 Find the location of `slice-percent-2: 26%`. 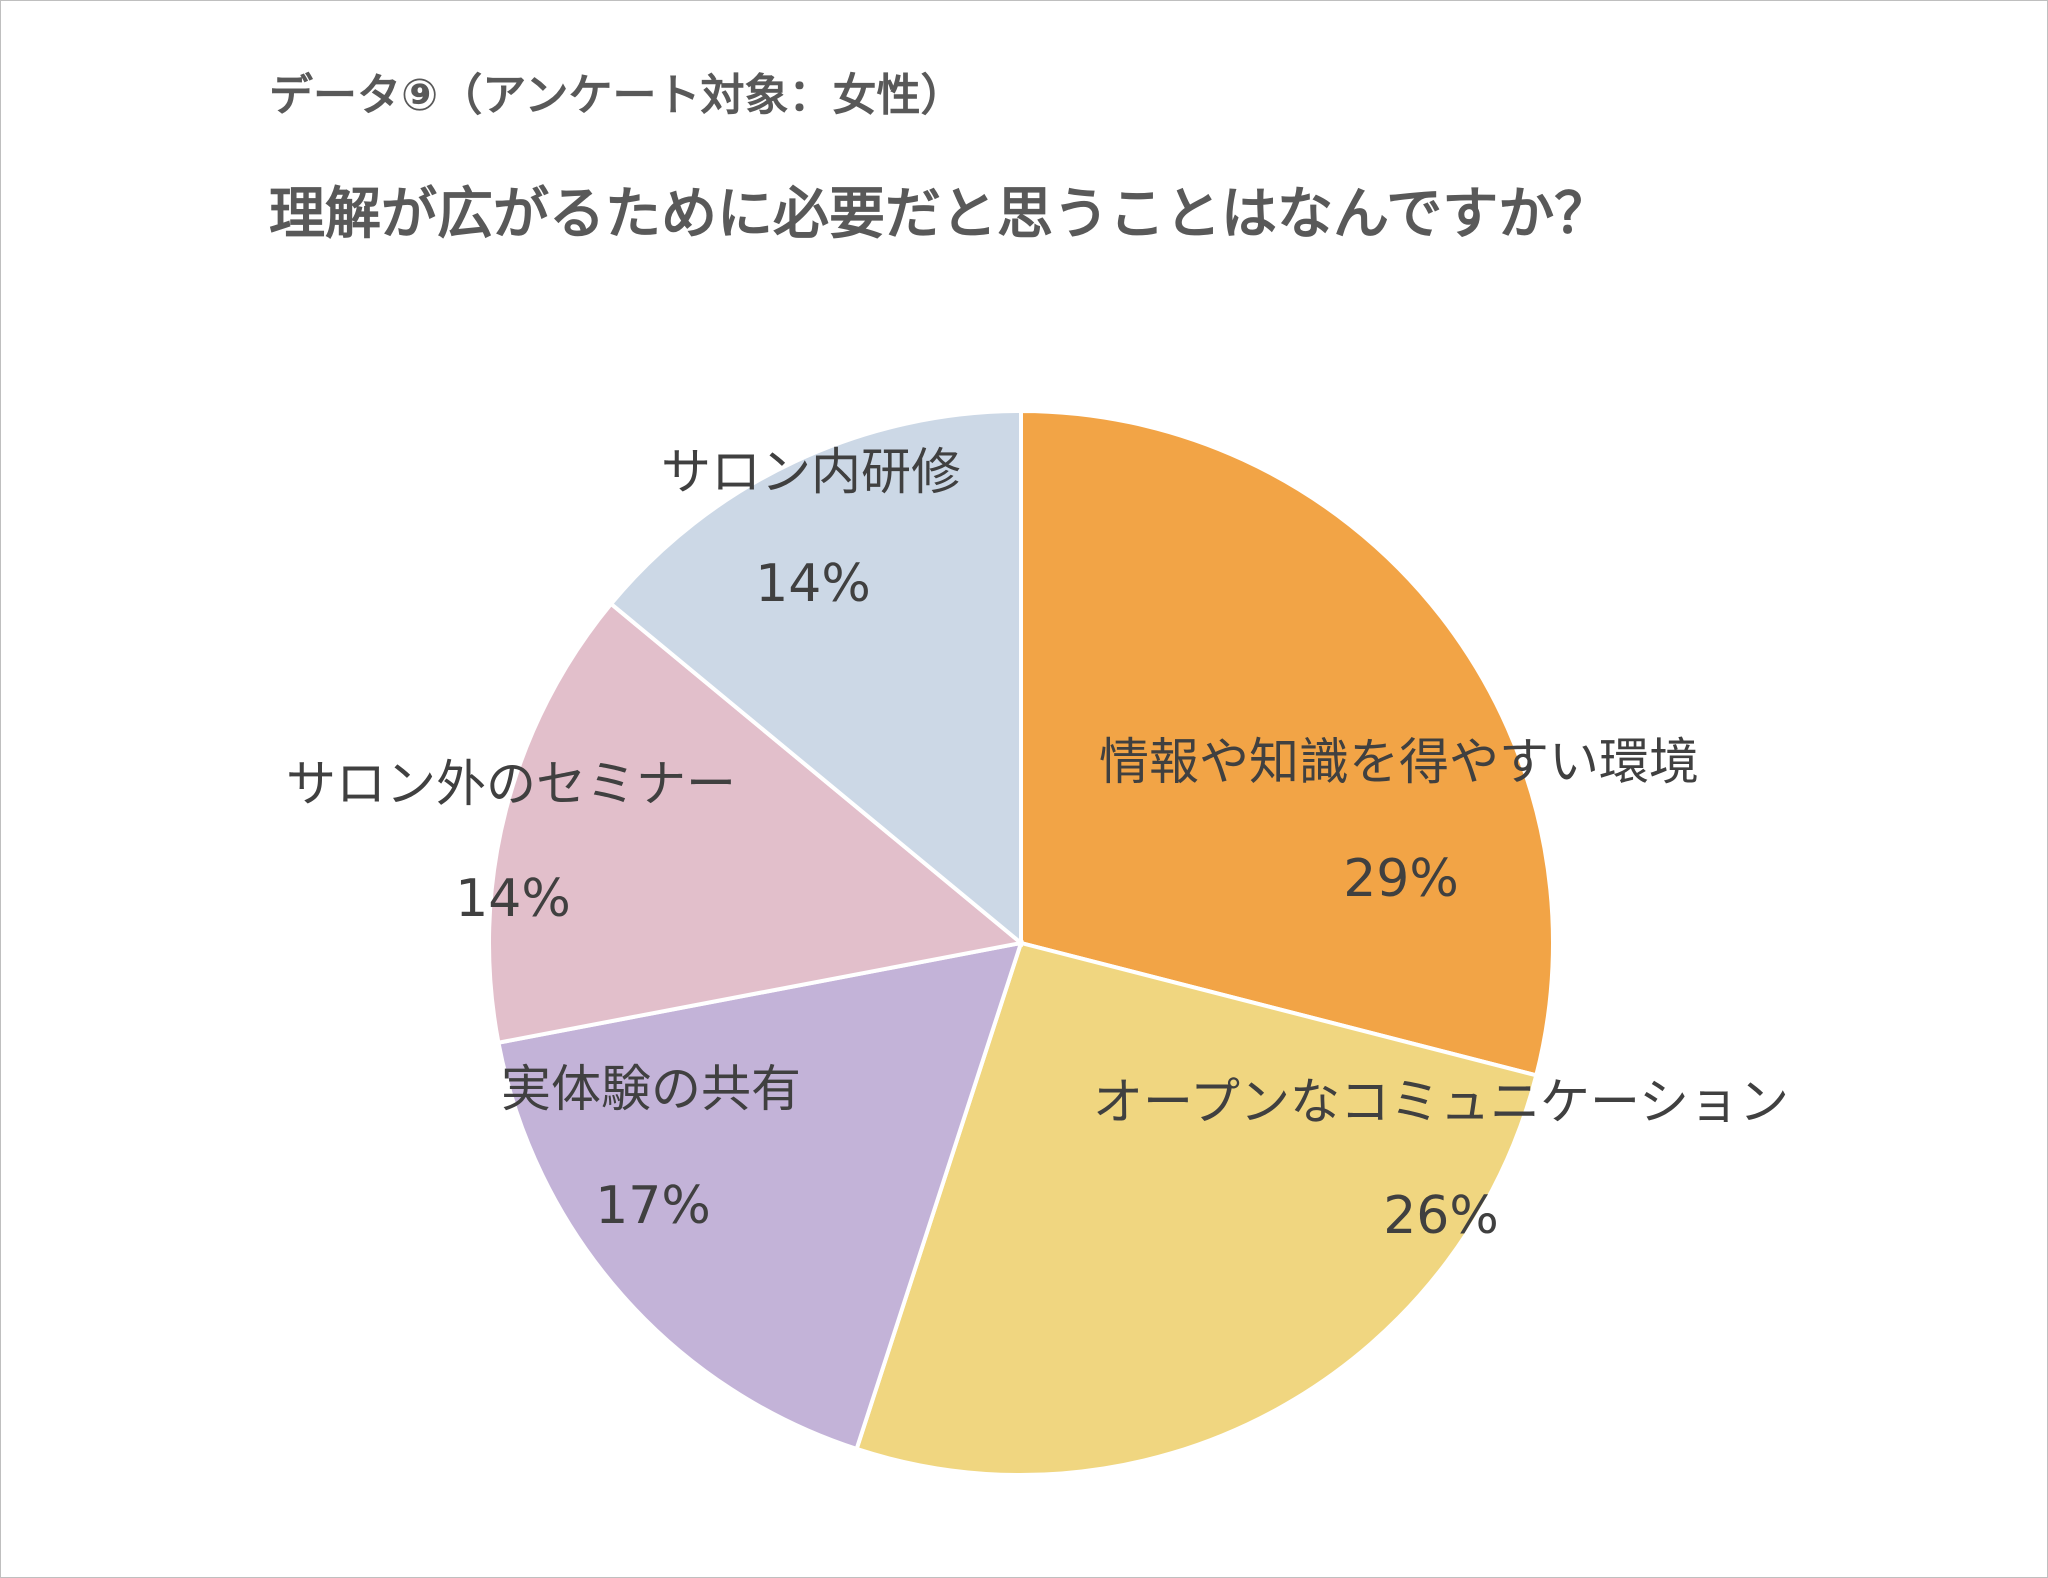

slice-percent-2: 26% is located at coordinates (1441, 1216).